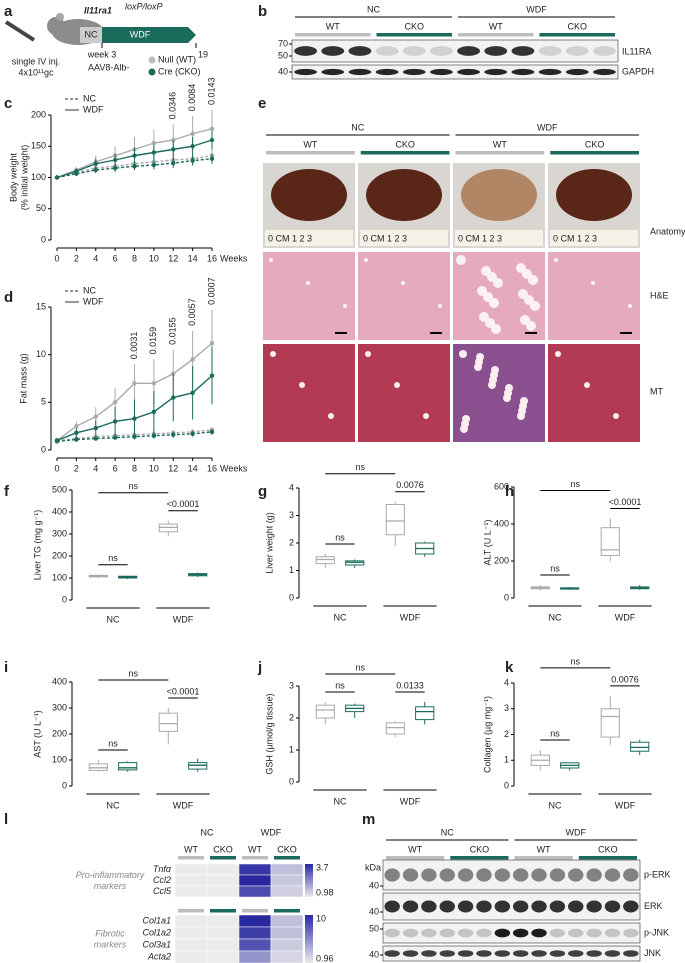 Image resolution: width=685 pixels, height=963 pixels. I want to click on diet: WDF, so click(140, 34).